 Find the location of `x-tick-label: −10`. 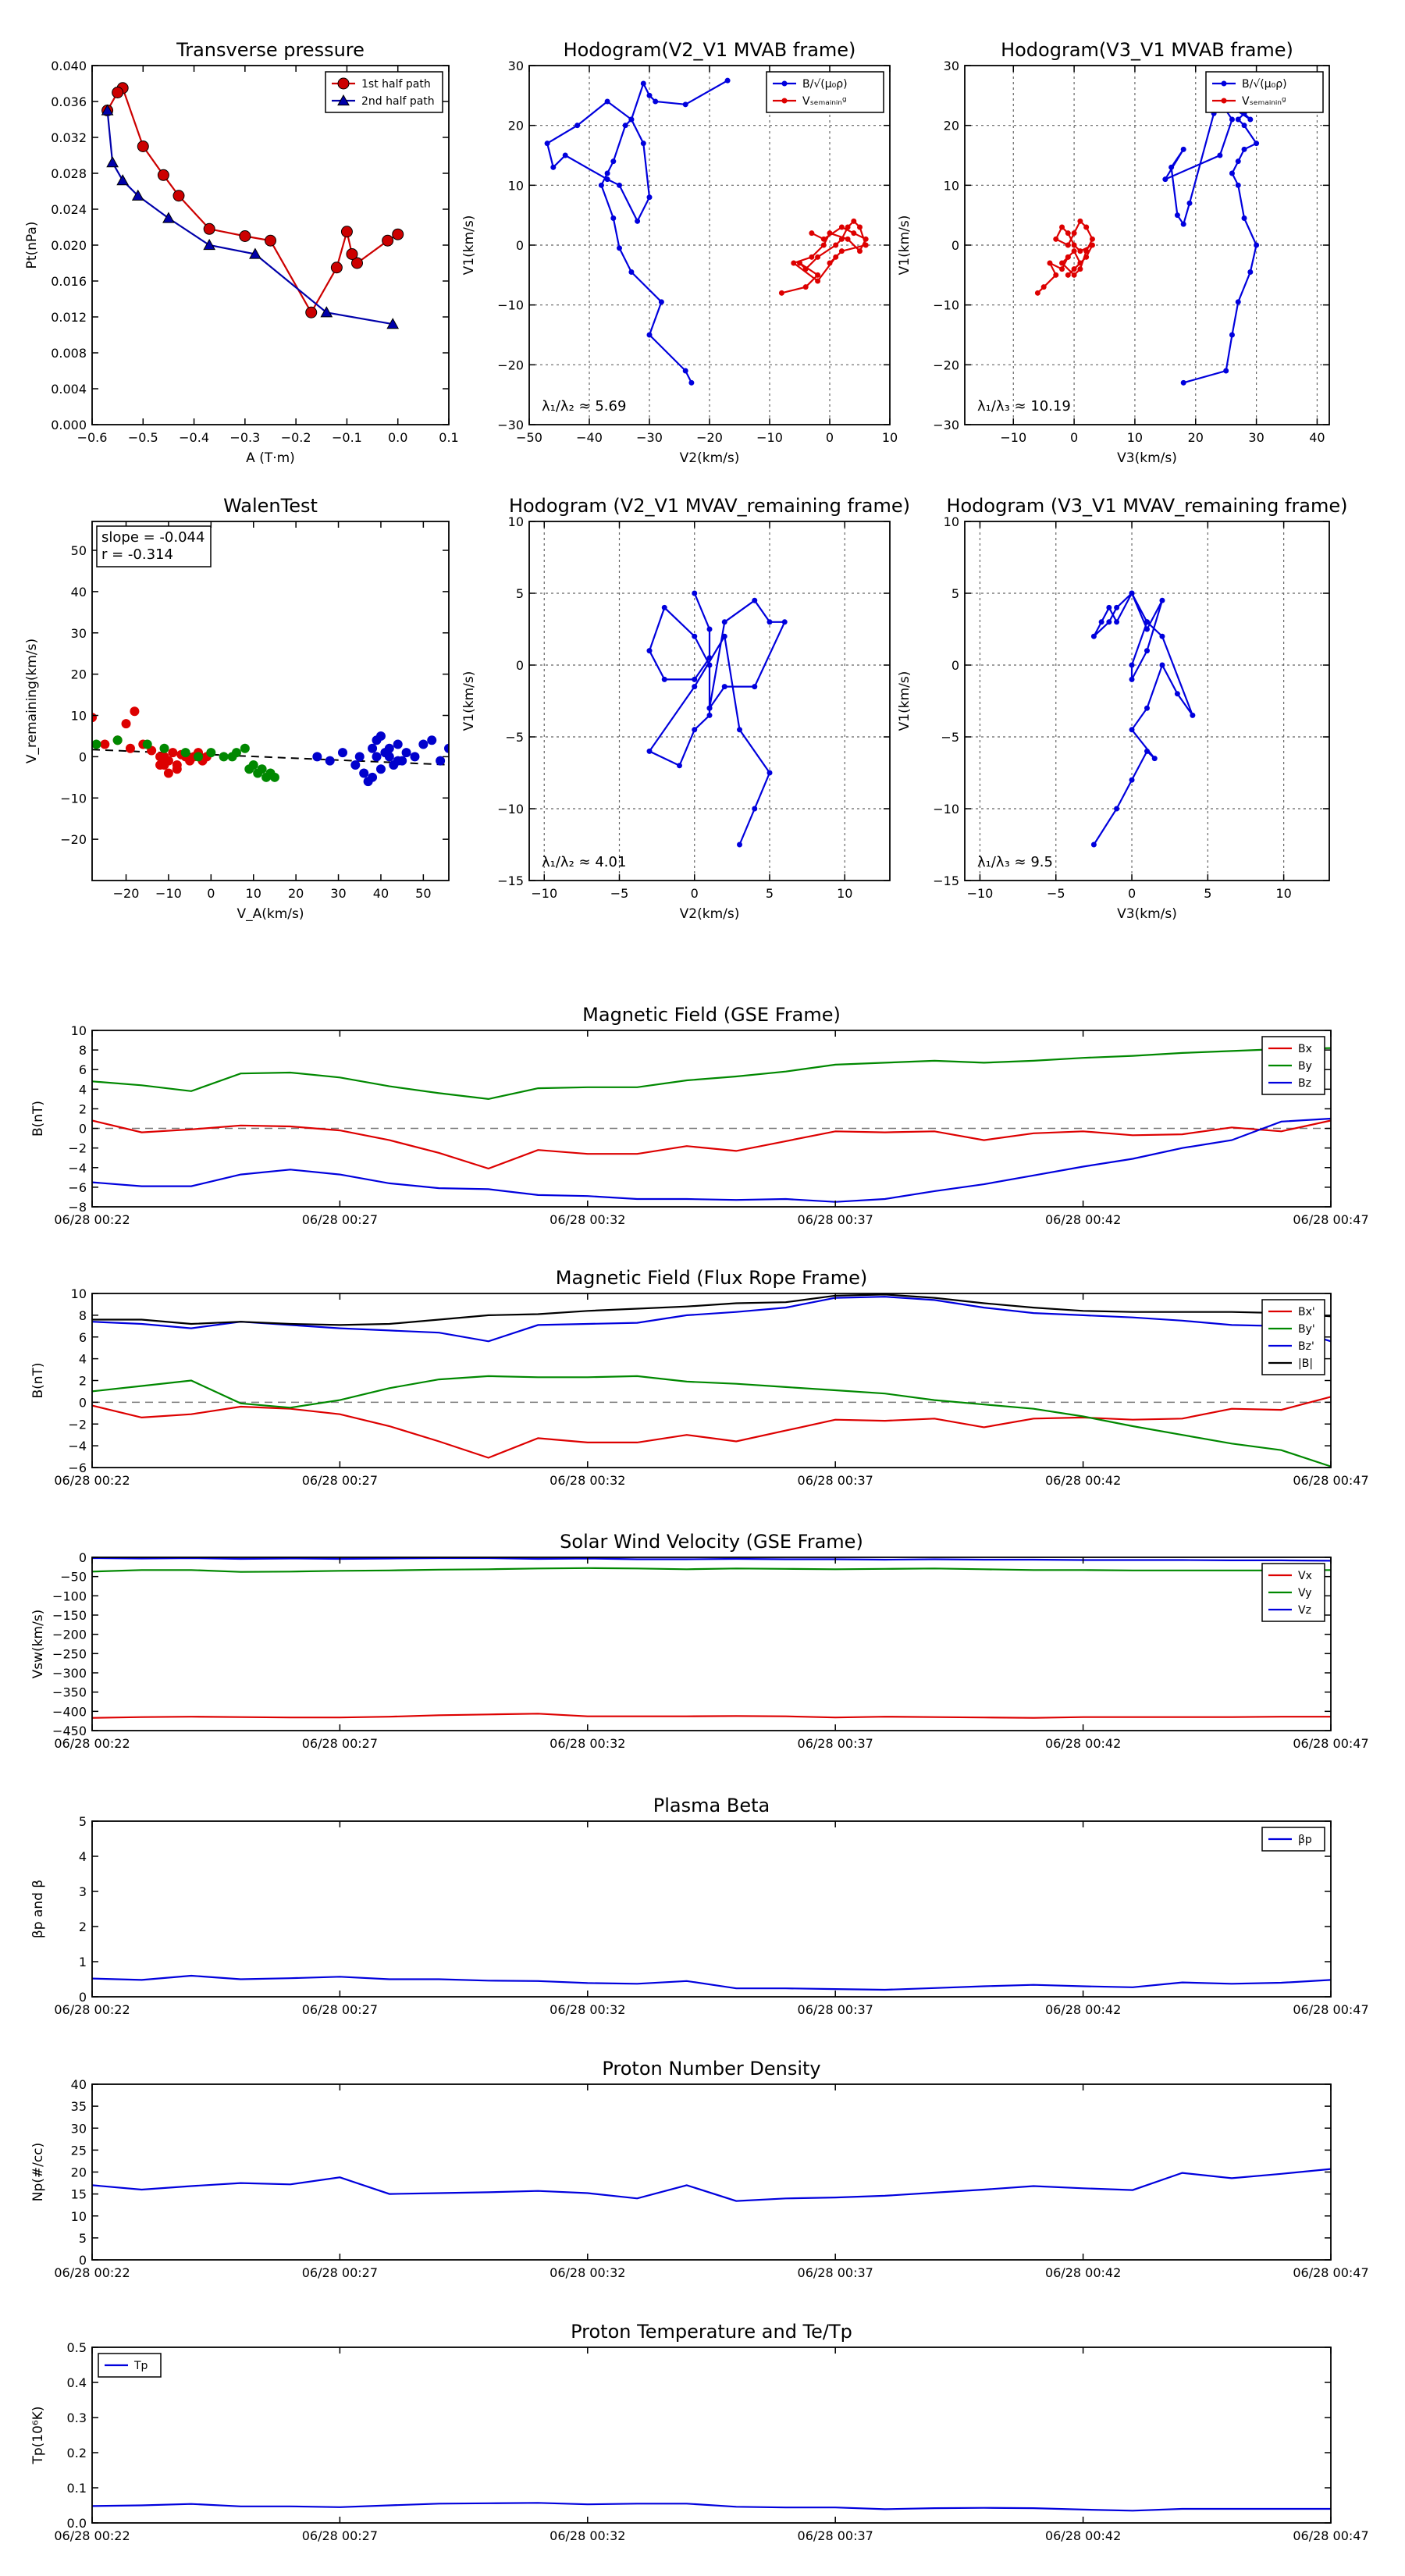

x-tick-label: −10 is located at coordinates (169, 893).